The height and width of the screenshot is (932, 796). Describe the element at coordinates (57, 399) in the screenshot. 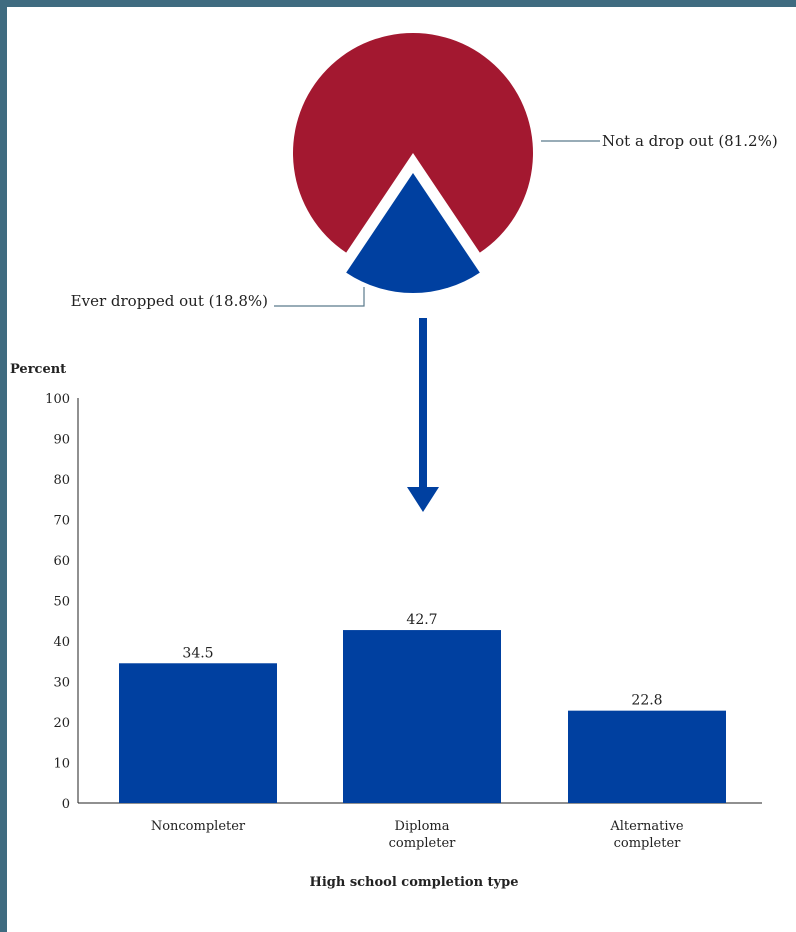

I see `y-tick-label: 100` at that location.